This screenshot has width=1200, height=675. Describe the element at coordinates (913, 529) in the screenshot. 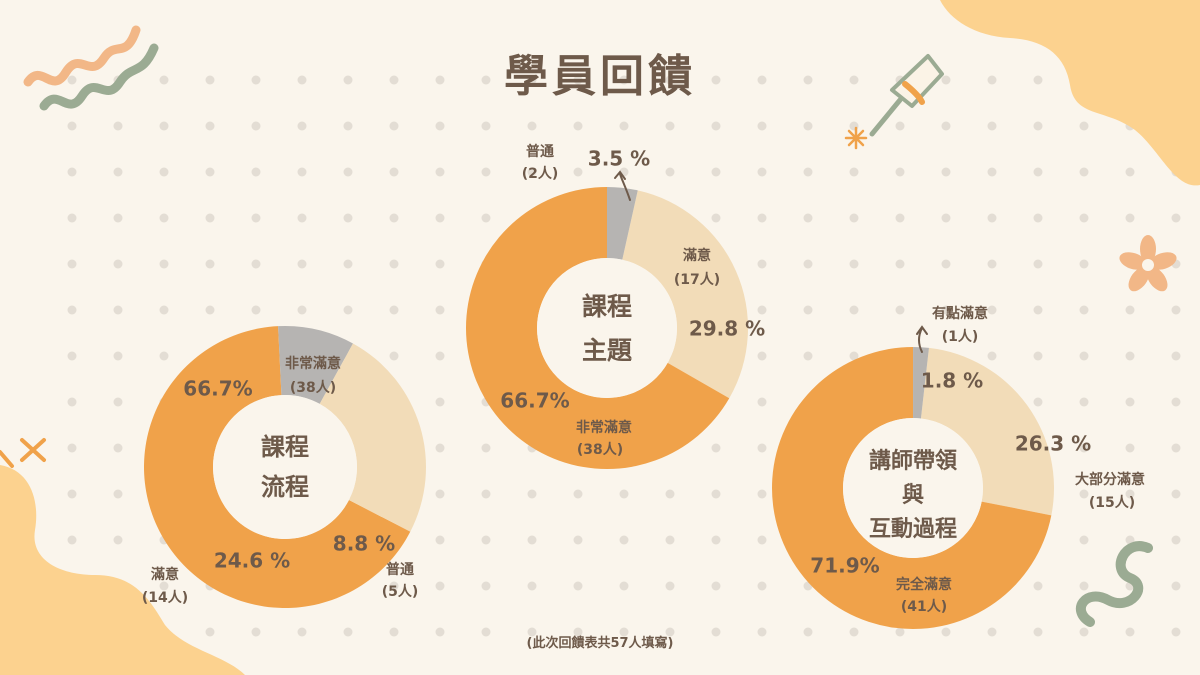

I see `center-label: 互動過程` at that location.